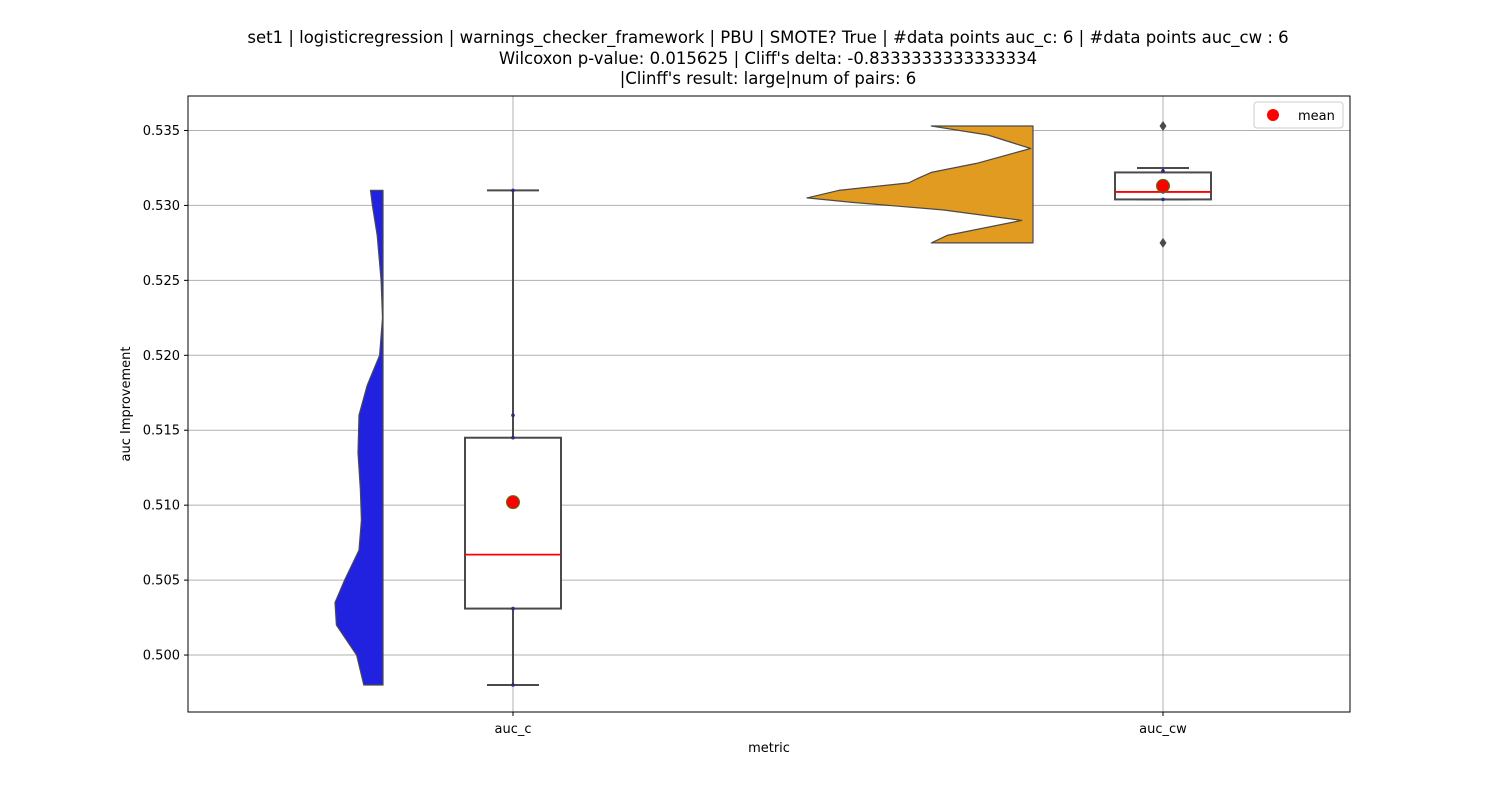 This screenshot has height=800, width=1500. I want to click on y-tick-label: 0.520, so click(161, 356).